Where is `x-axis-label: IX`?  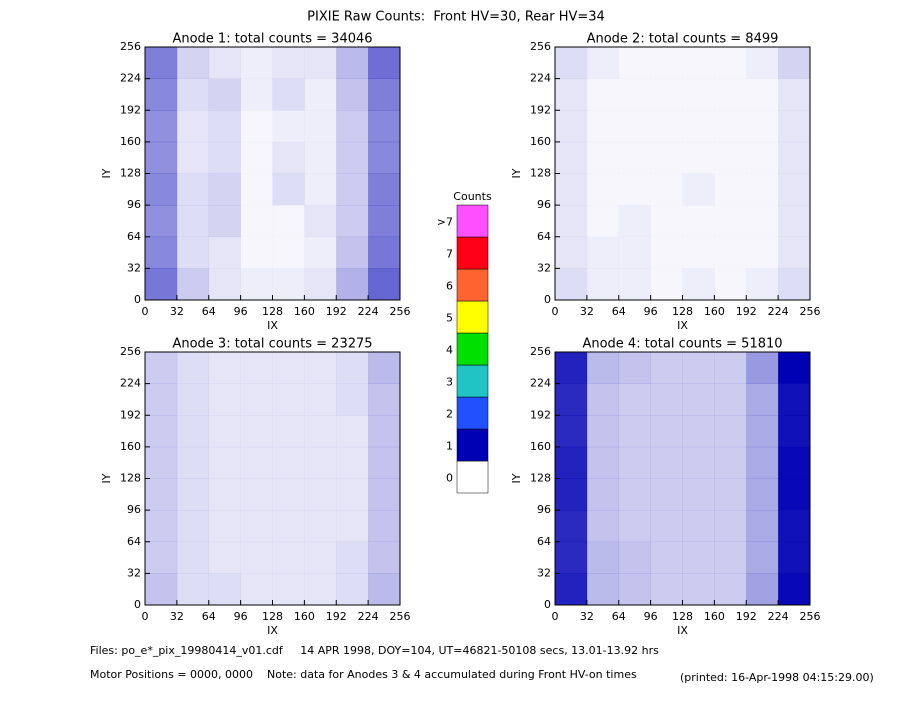
x-axis-label: IX is located at coordinates (272, 630).